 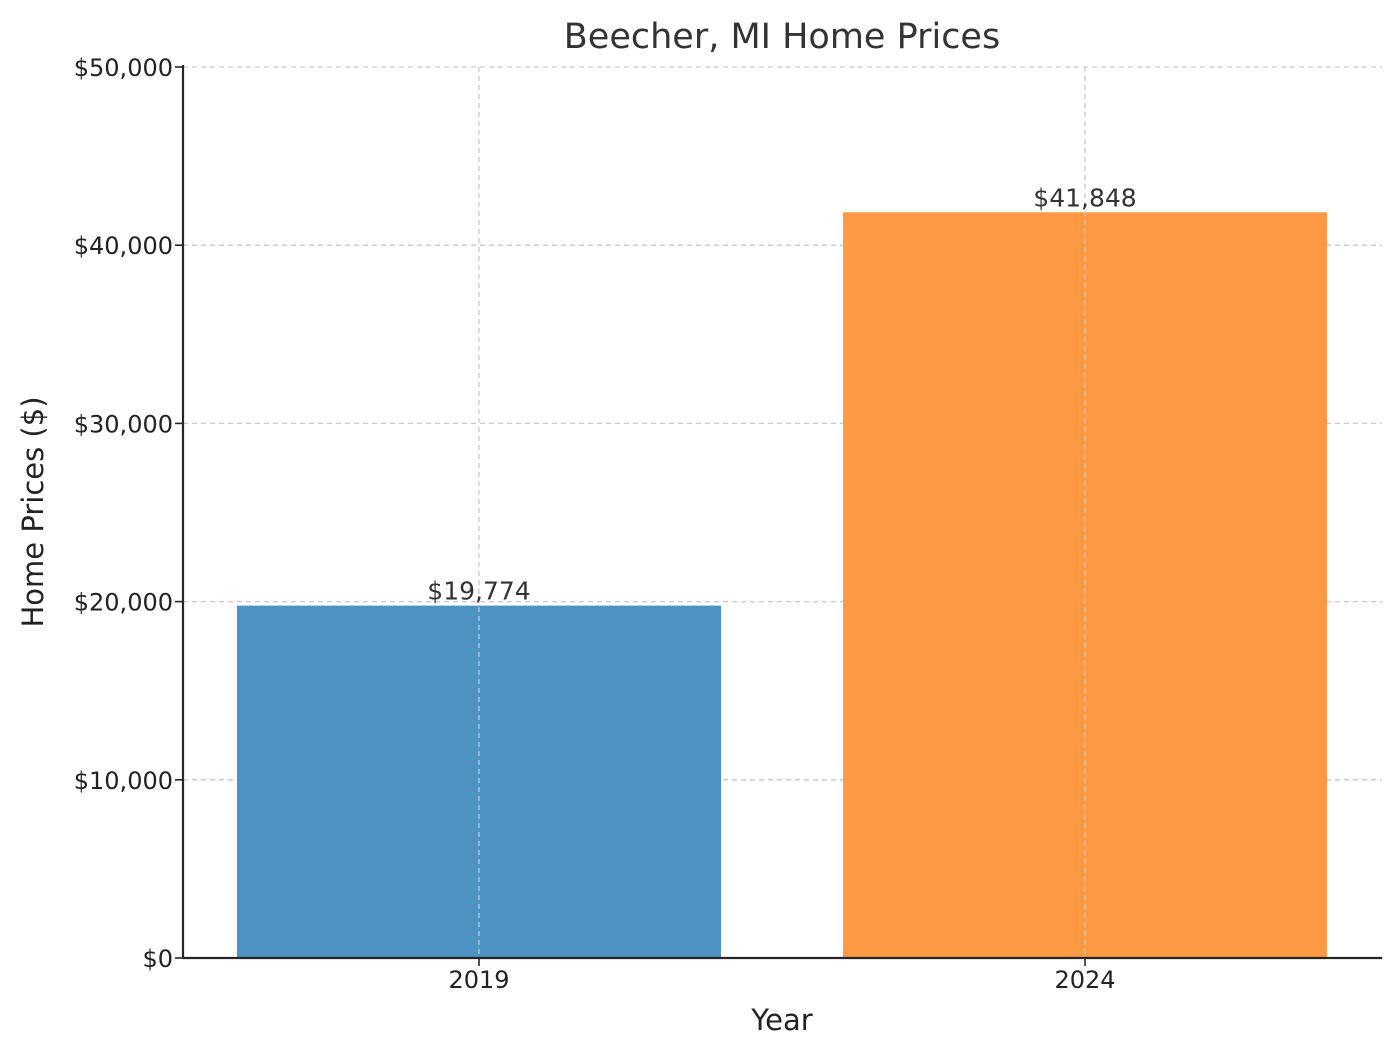 I want to click on y-axis-title: Home Prices ($), so click(x=33, y=511).